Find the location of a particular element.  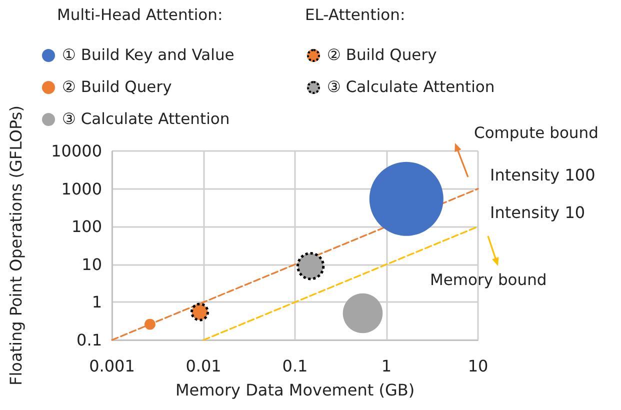

series-label: Intensity 100 is located at coordinates (543, 174).